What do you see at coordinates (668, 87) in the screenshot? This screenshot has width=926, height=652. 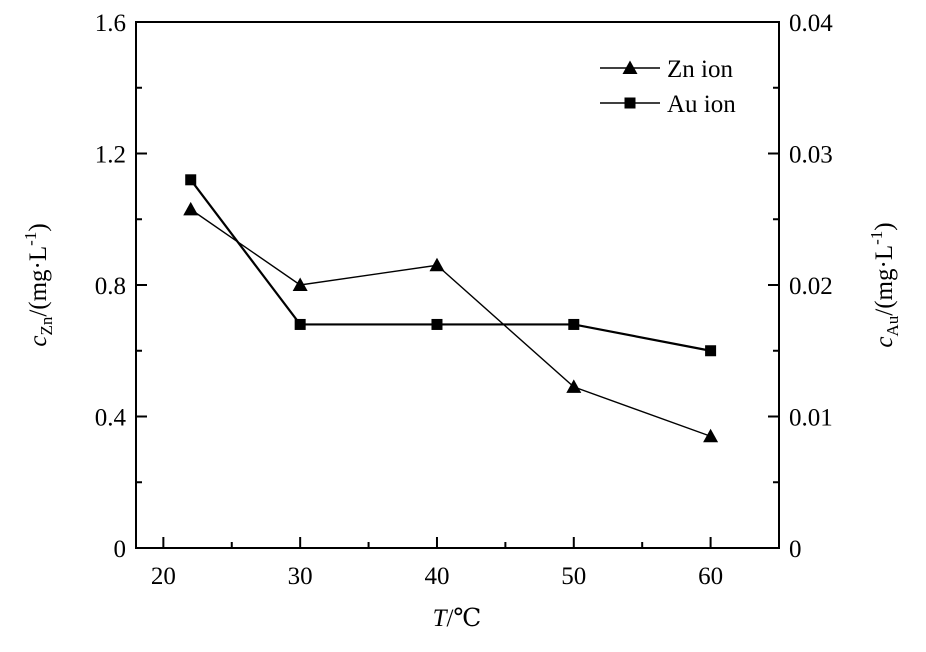 I see `legend: Zn ion Au ion` at bounding box center [668, 87].